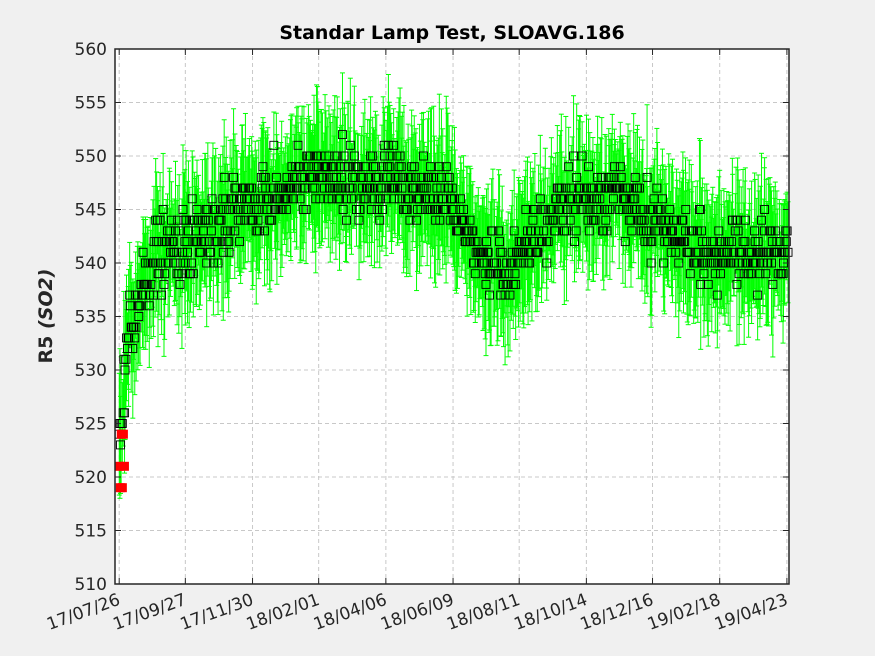 The height and width of the screenshot is (656, 875). Describe the element at coordinates (350, 612) in the screenshot. I see `x-tick-label: 18/04/06` at that location.